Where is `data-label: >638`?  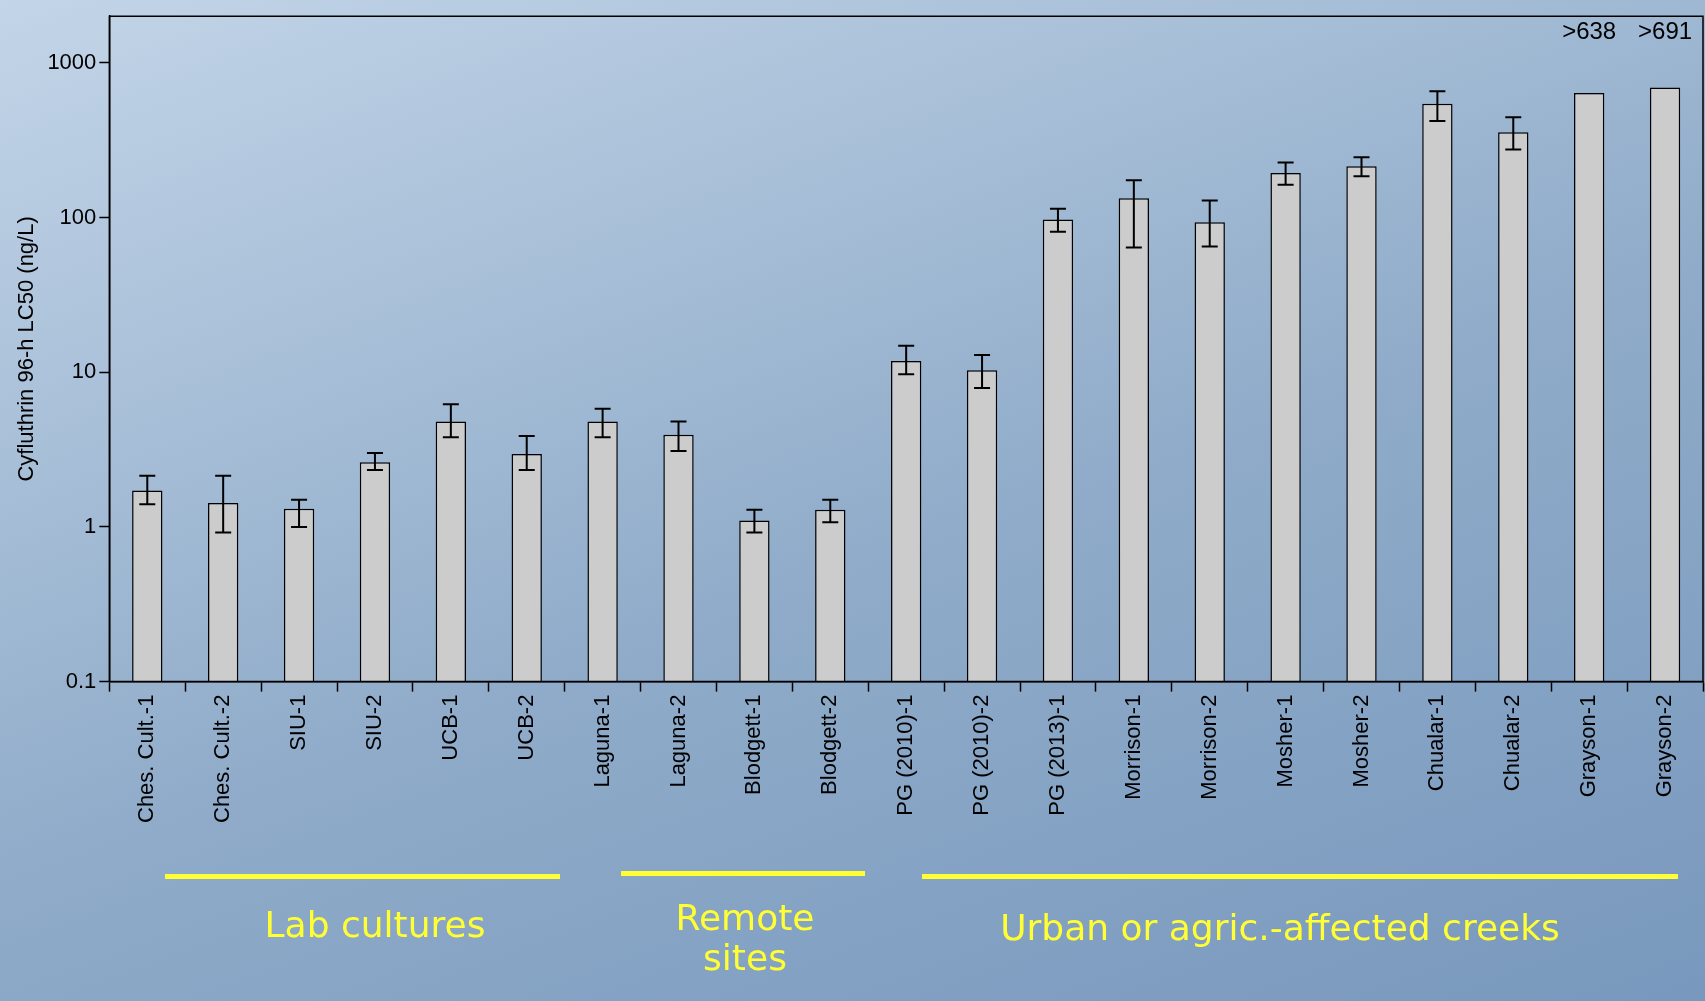
data-label: >638 is located at coordinates (1589, 30).